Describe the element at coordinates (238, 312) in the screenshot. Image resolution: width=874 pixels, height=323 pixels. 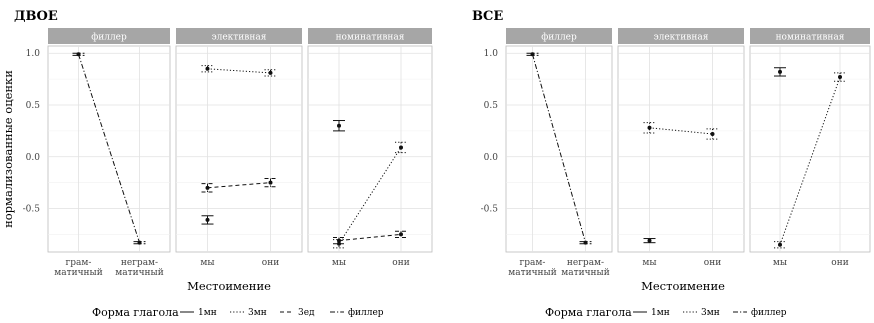
I see `legend: Форма глагола 1мн 3мн 3ед филлер` at that location.